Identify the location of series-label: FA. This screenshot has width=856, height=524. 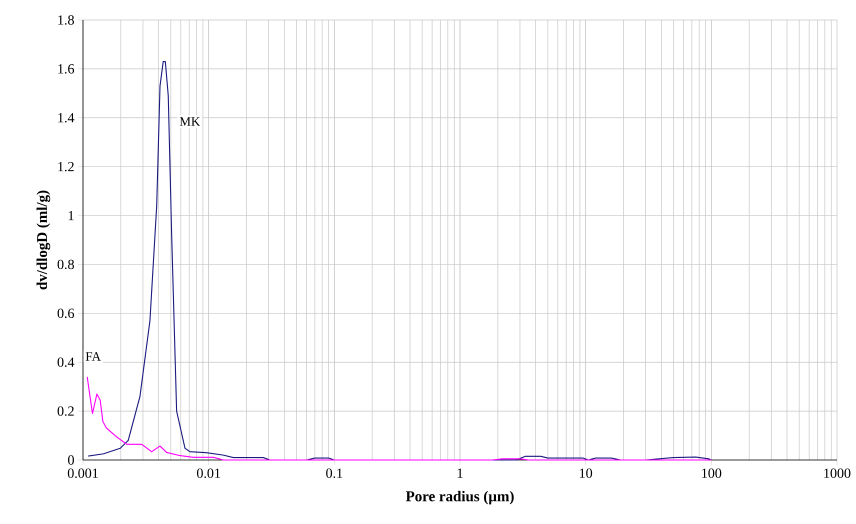
(93, 356).